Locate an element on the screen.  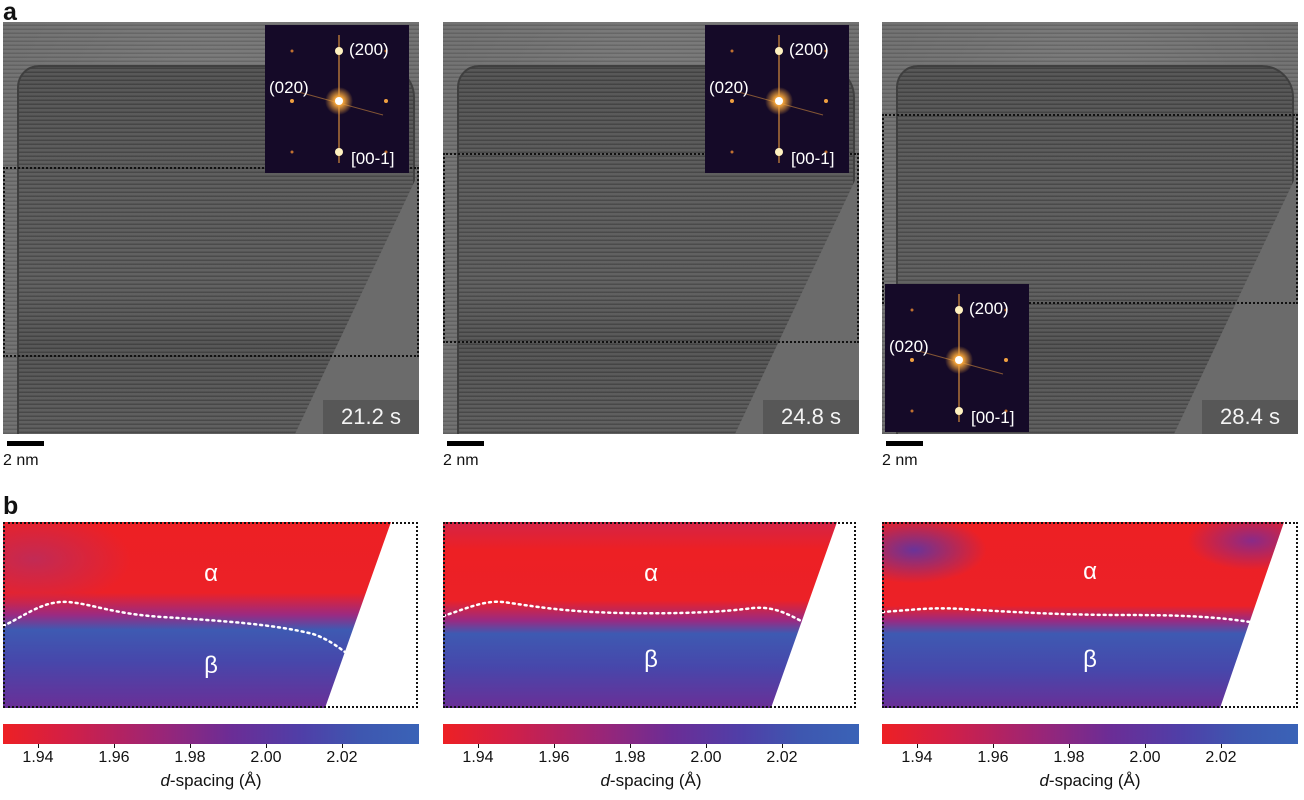
d-spacing-map-2: α β is located at coordinates (649, 615).